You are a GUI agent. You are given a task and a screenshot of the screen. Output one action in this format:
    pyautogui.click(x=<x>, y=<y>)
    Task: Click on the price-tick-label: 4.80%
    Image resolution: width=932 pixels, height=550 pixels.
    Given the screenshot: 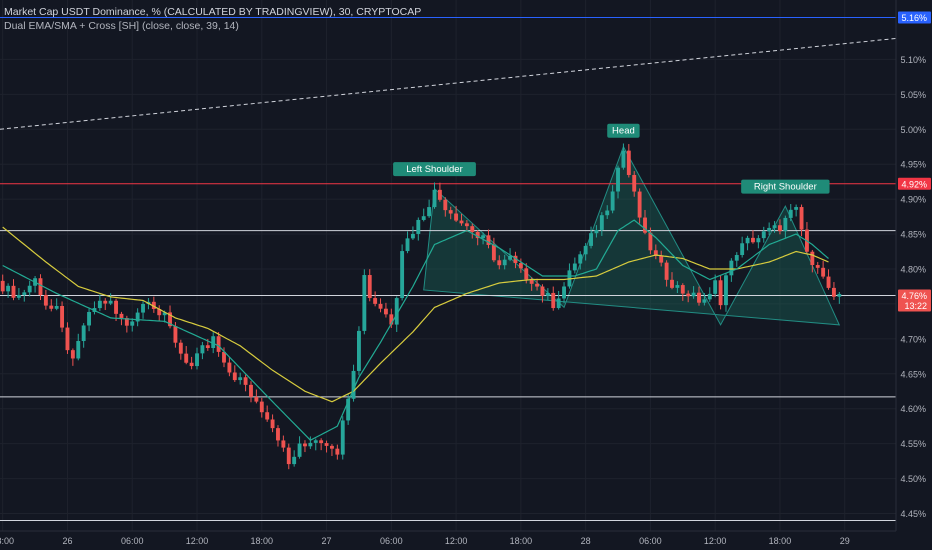 What is the action you would take?
    pyautogui.click(x=913, y=269)
    